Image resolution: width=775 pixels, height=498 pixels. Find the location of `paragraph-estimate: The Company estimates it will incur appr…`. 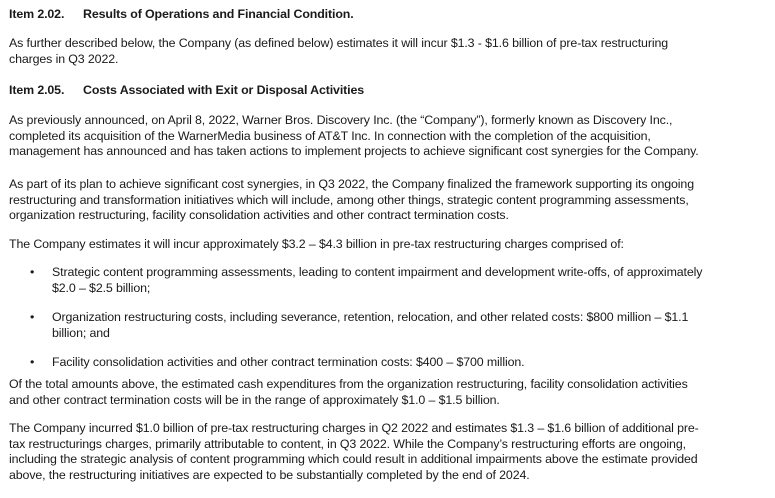

paragraph-estimate: The Company estimates it will incur appr… is located at coordinates (316, 245).